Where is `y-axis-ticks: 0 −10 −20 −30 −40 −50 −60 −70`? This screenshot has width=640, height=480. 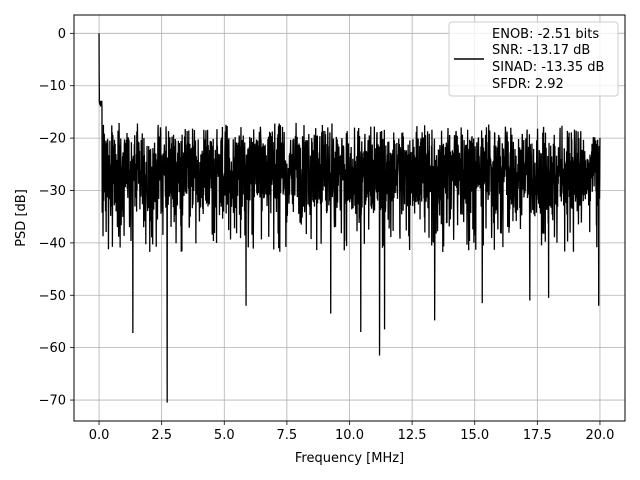
y-axis-ticks: 0 −10 −20 −30 −40 −50 −60 −70 is located at coordinates (56, 218).